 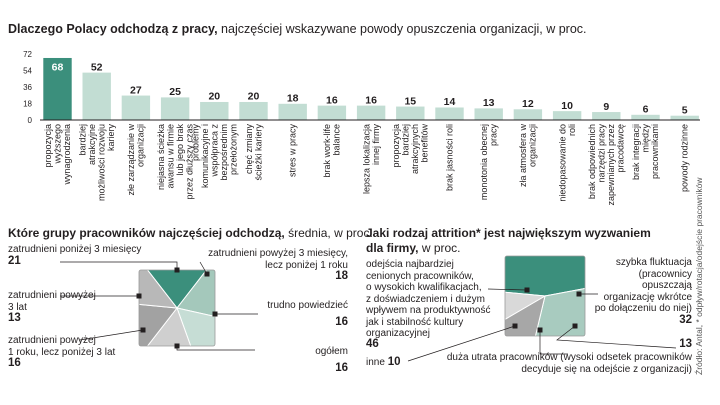 I want to click on bar-value-label: 25, so click(x=175, y=92).